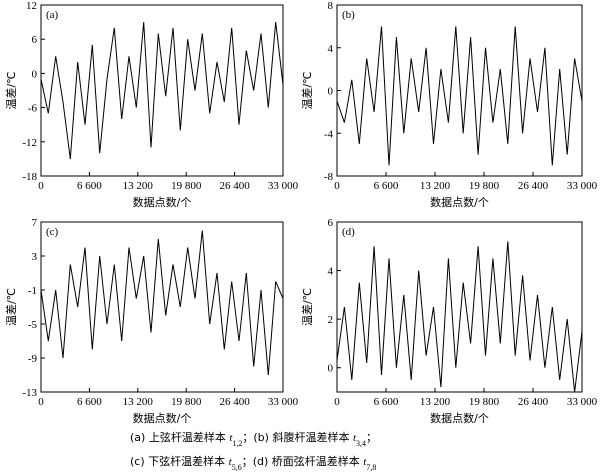 The height and width of the screenshot is (476, 600). What do you see at coordinates (237, 443) in the screenshot?
I see `caption-sub: 1,2` at bounding box center [237, 443].